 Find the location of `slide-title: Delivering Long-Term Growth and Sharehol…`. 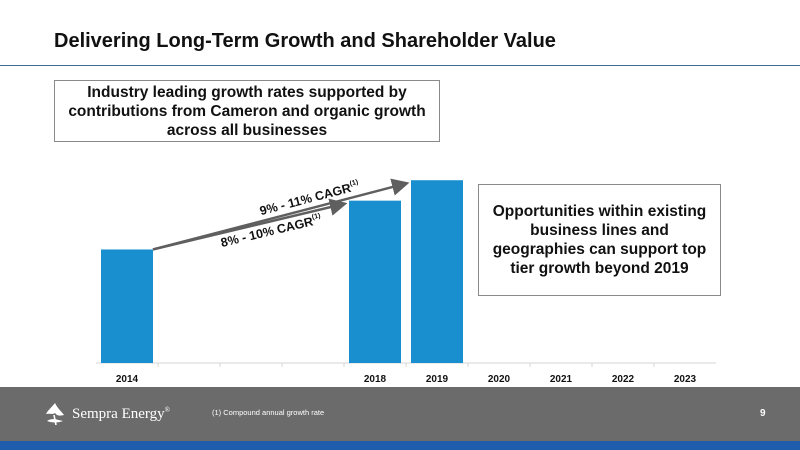

slide-title: Delivering Long-Term Growth and Sharehol… is located at coordinates (305, 41).